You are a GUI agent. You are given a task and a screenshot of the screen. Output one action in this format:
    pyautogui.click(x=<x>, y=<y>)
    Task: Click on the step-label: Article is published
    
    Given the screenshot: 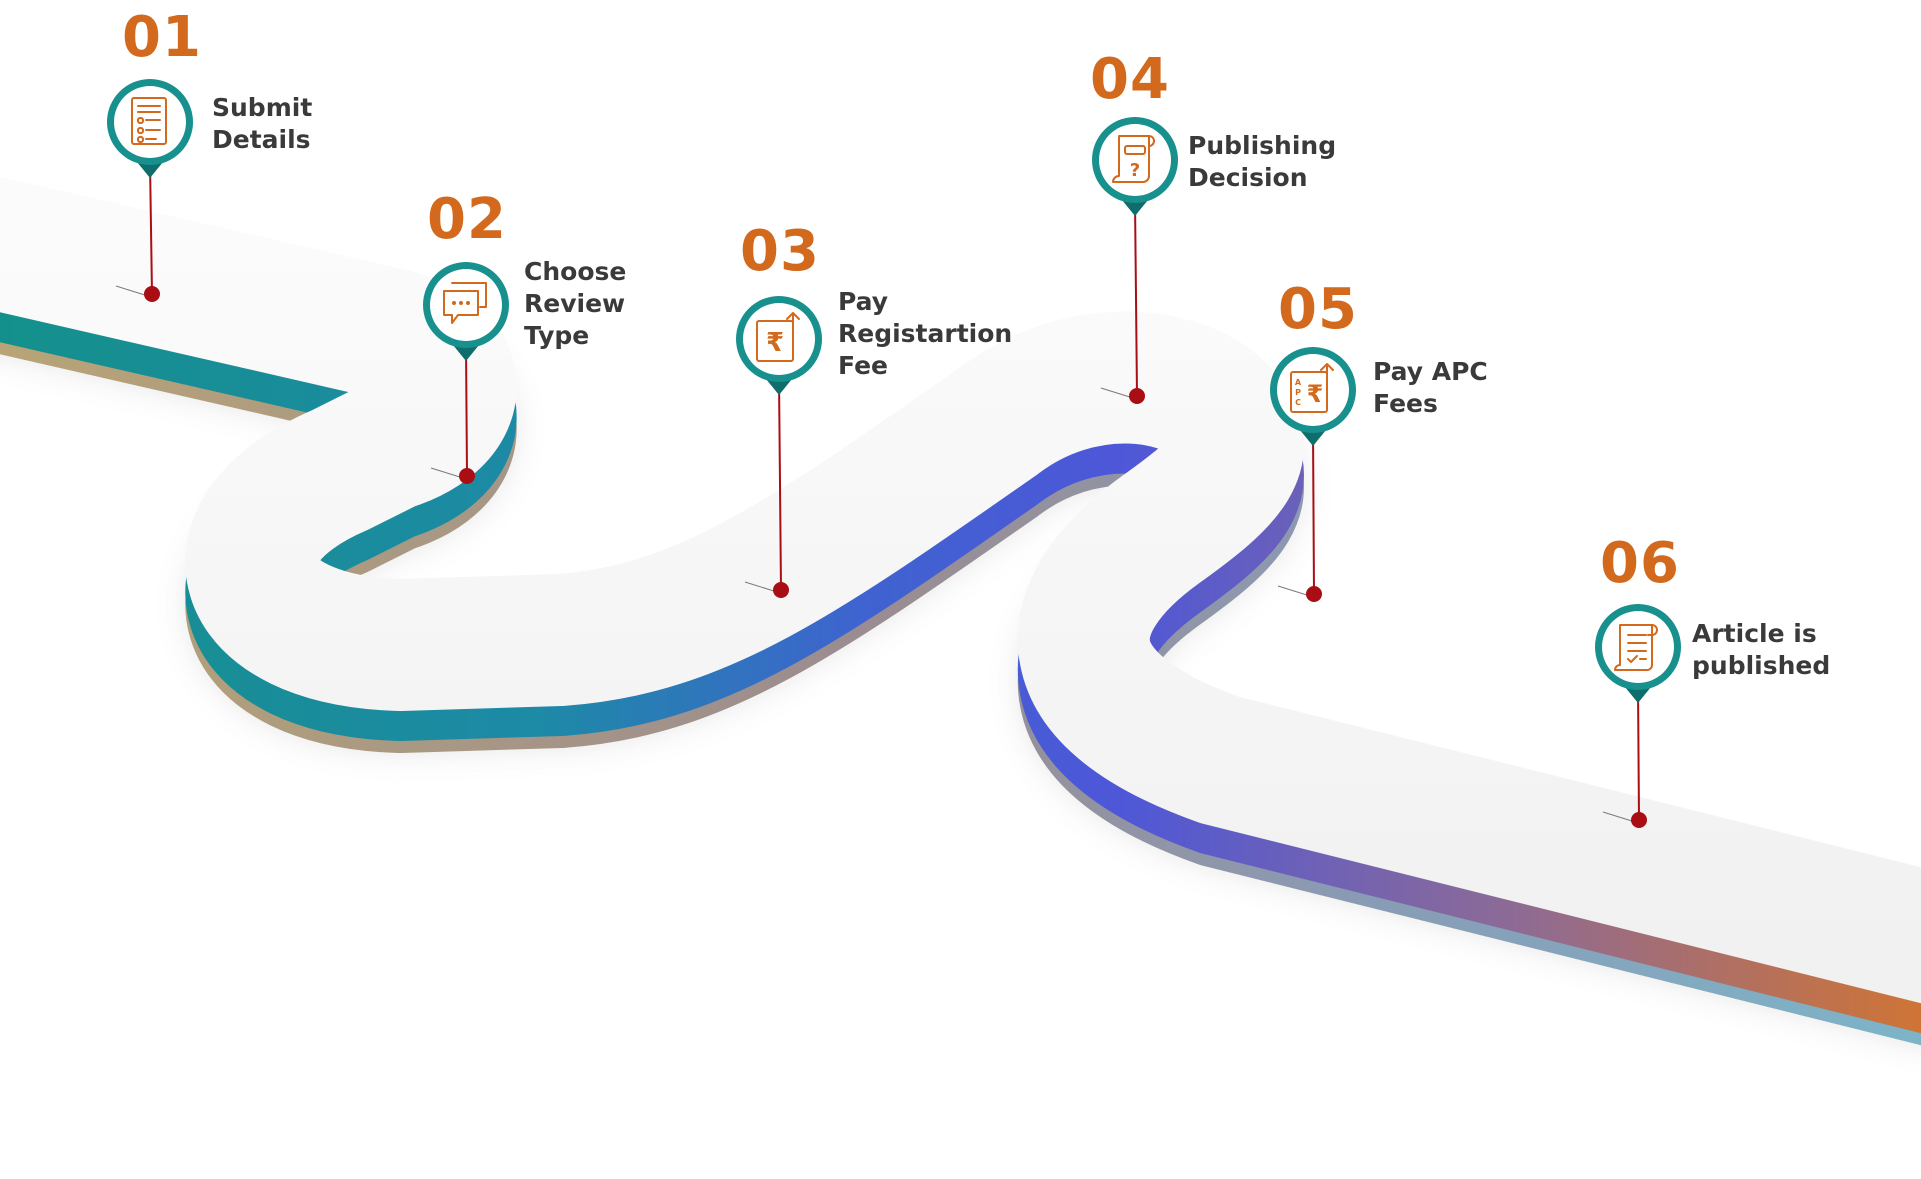 What is the action you would take?
    pyautogui.click(x=1761, y=650)
    